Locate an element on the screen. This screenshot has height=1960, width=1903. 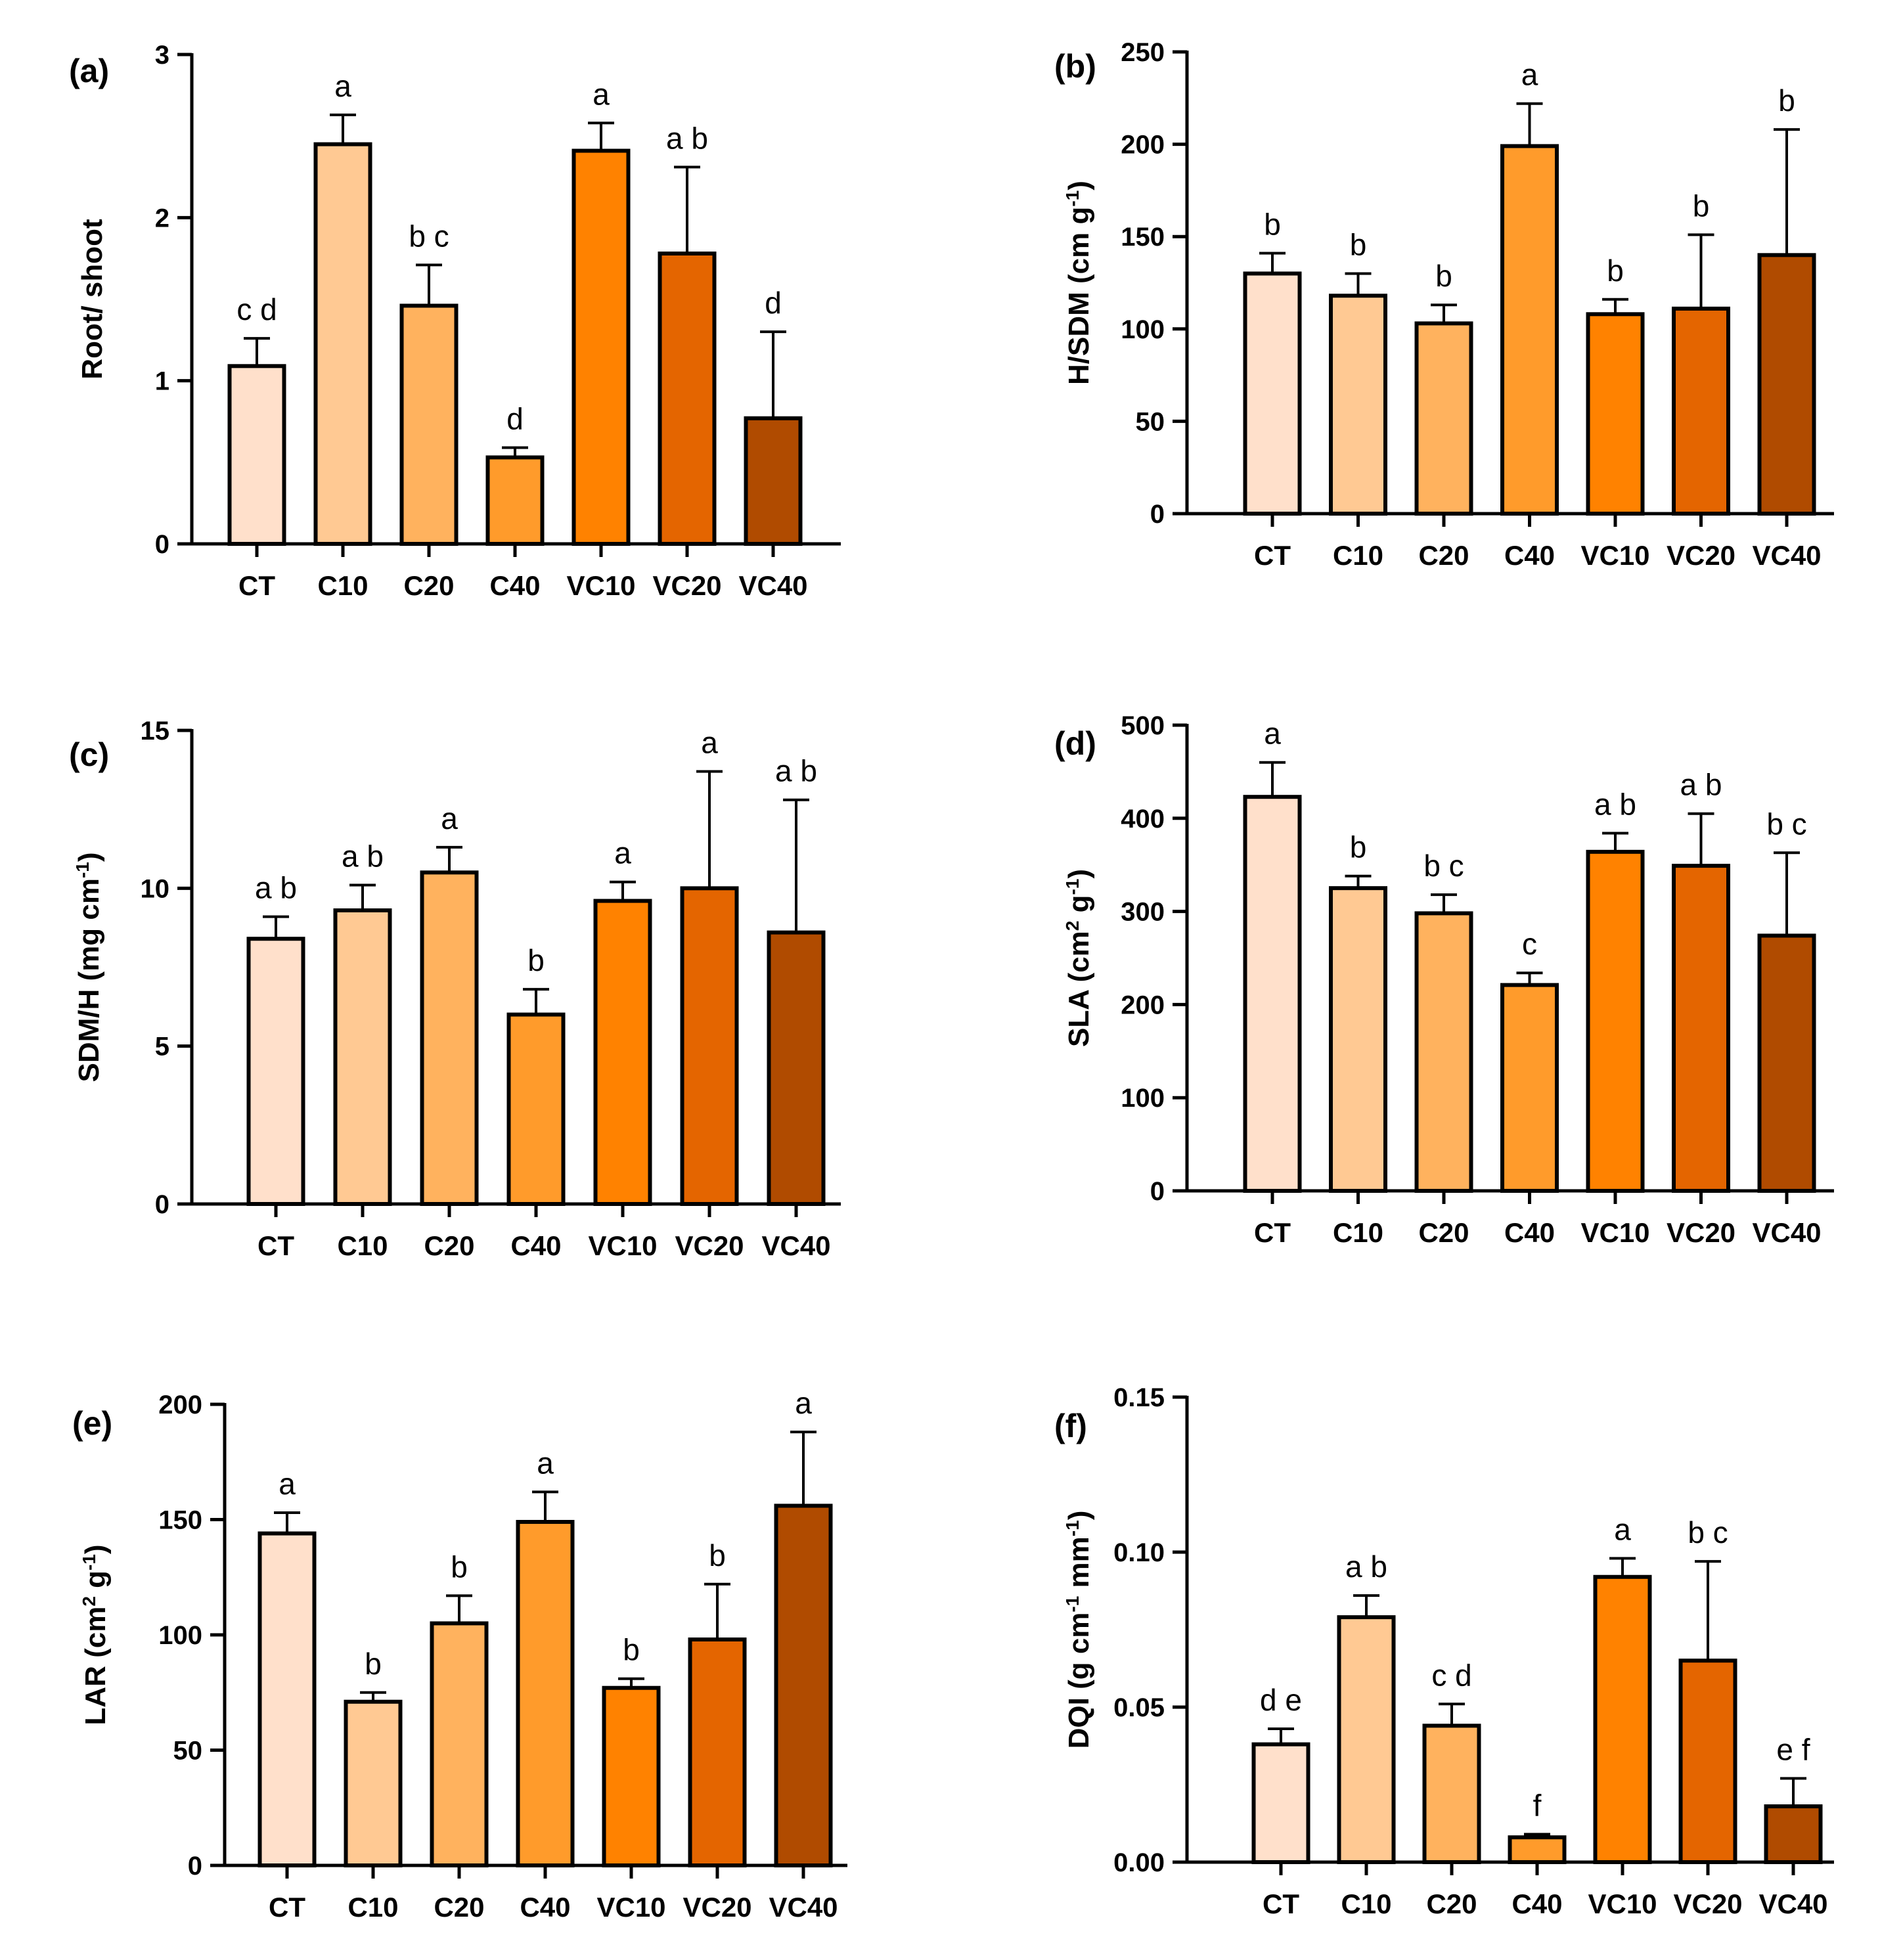
significance-label: c d is located at coordinates (256, 309).